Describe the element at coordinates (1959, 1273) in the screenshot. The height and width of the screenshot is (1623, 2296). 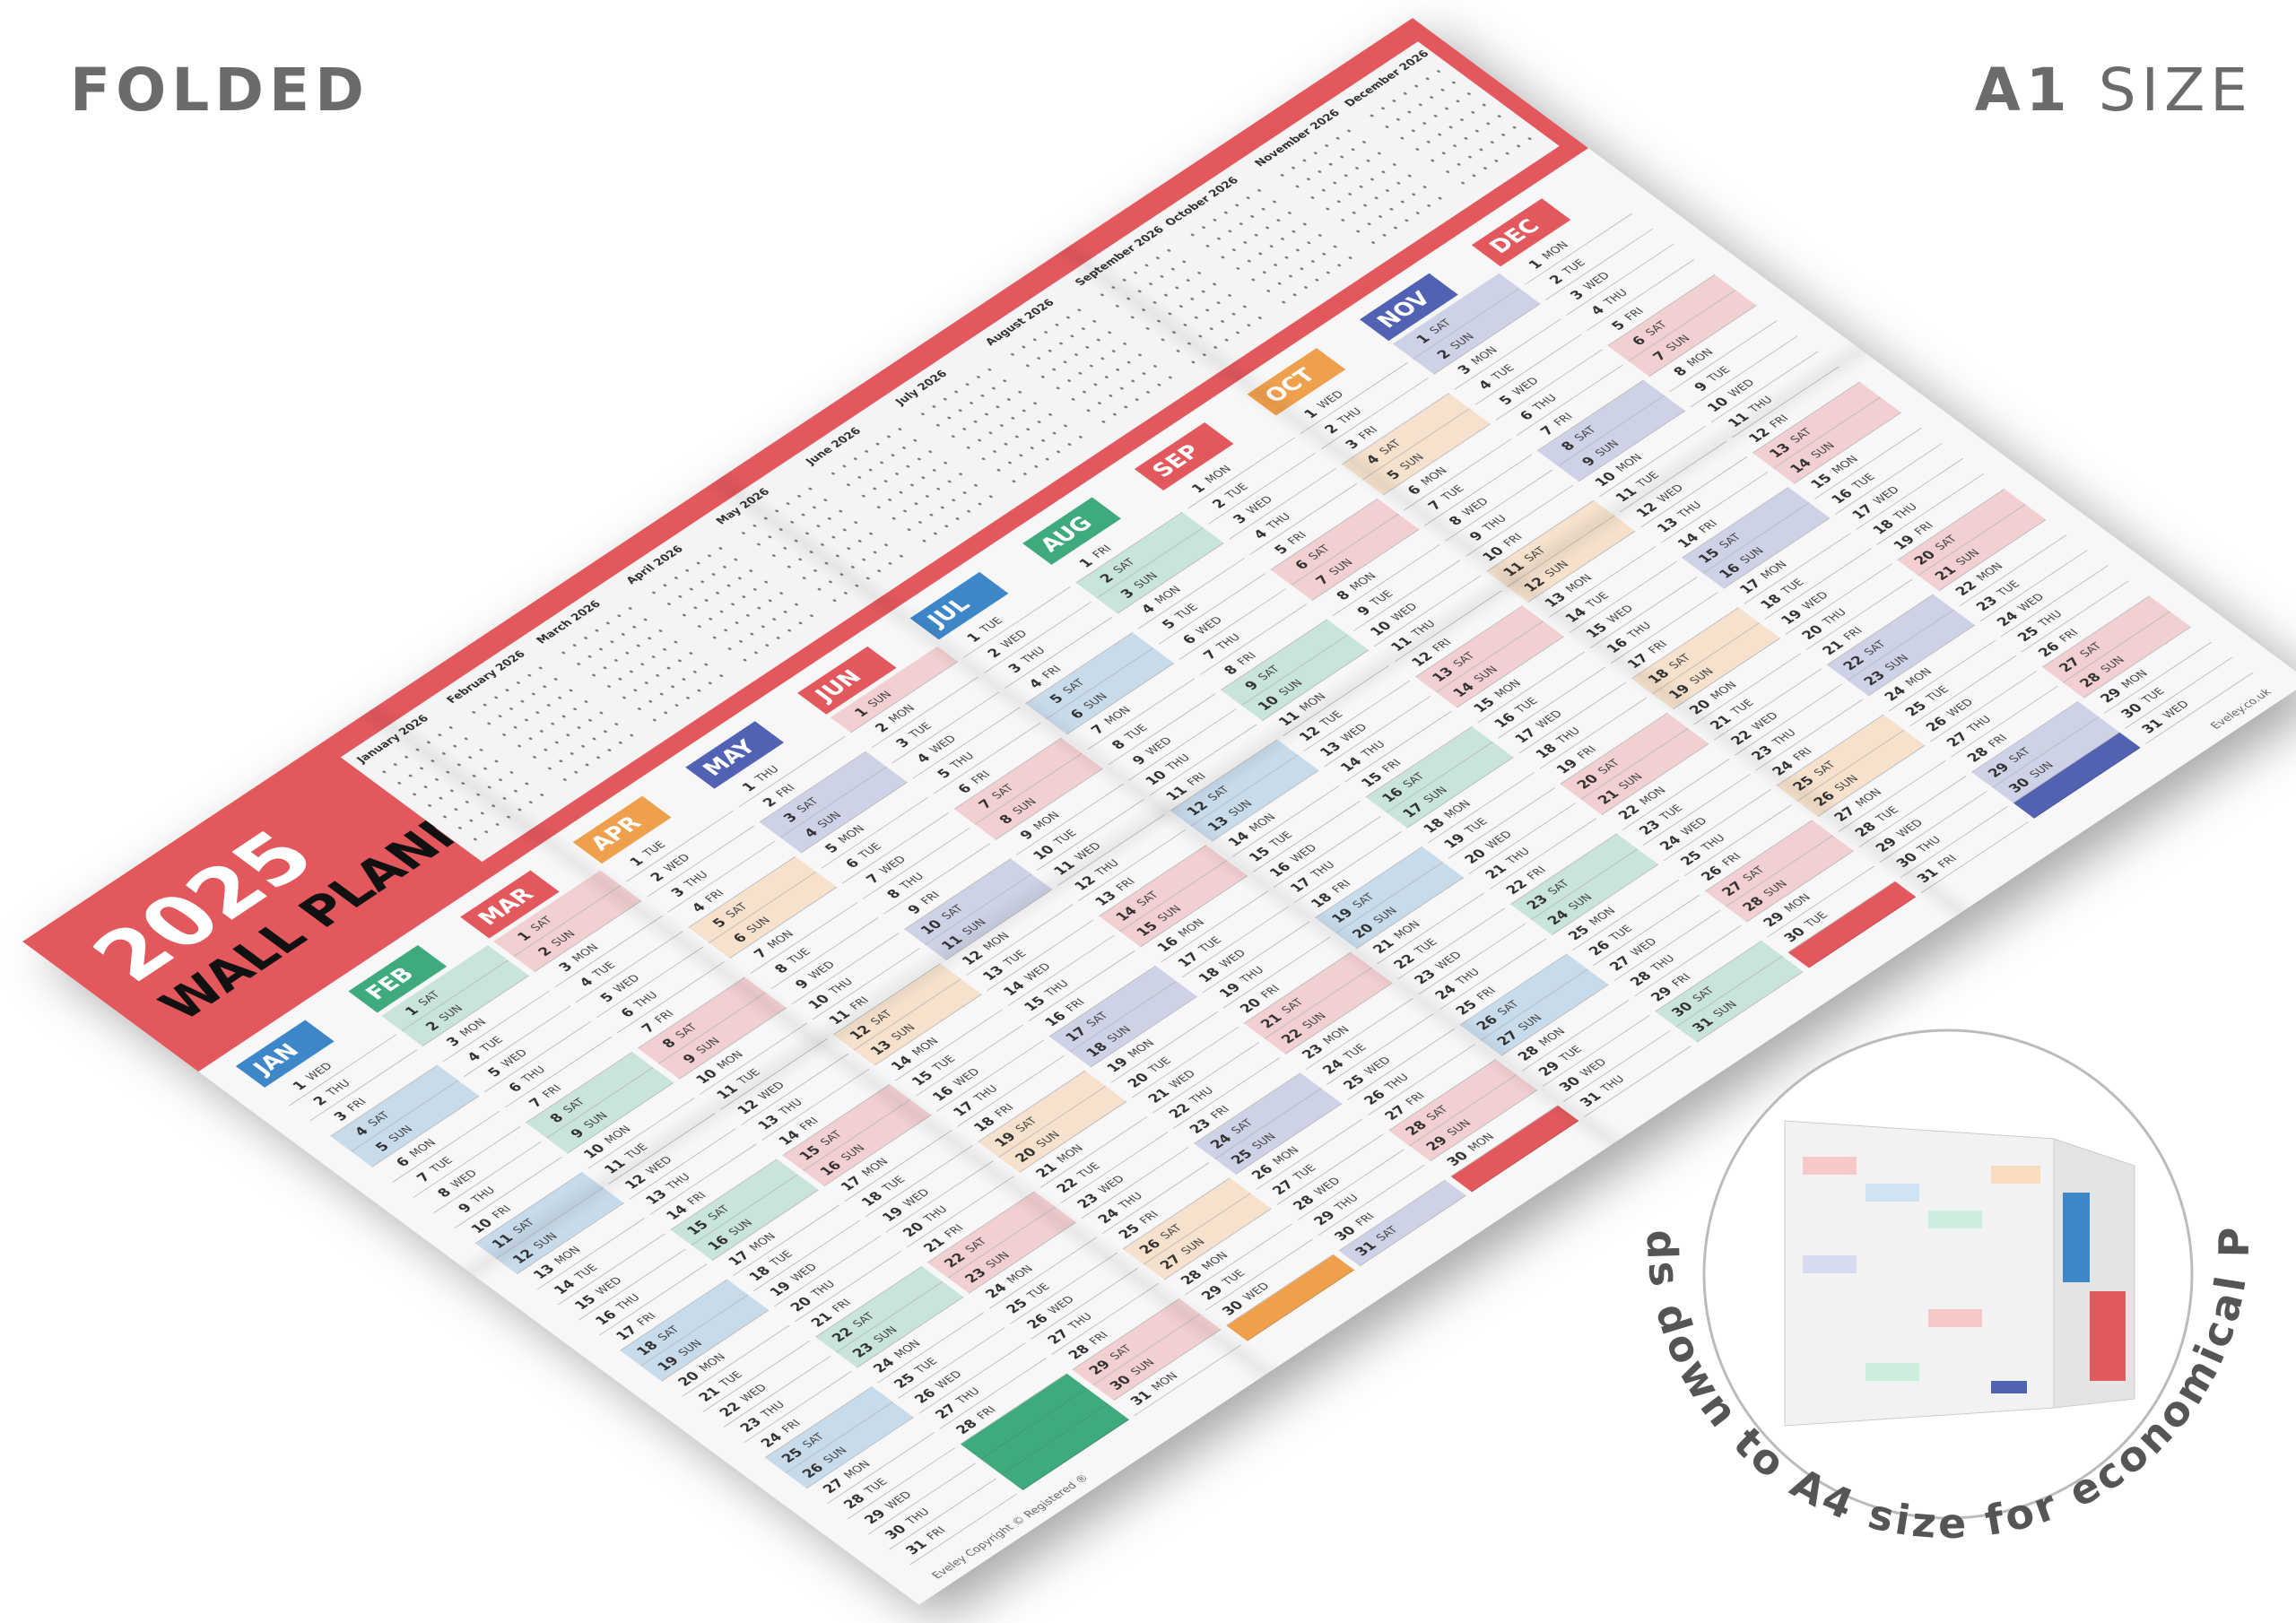
I see `folded-mini` at that location.